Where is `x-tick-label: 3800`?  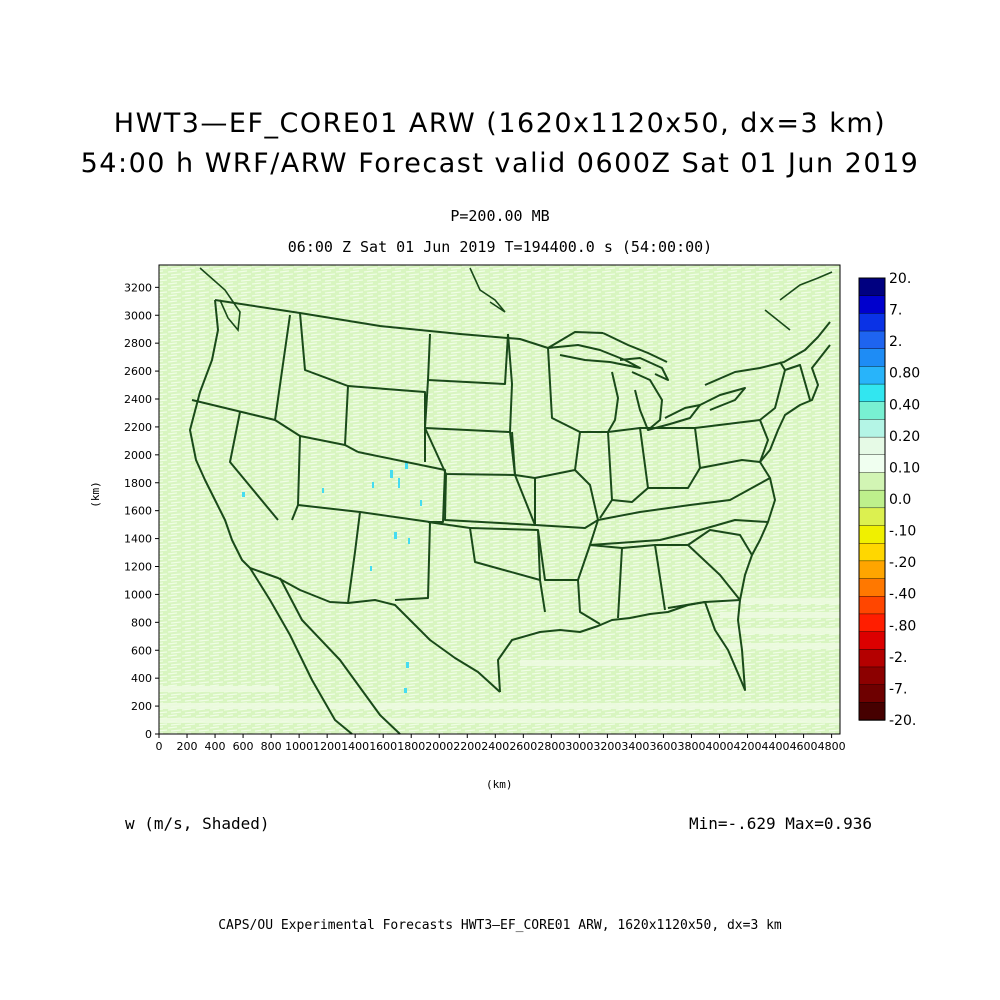 x-tick-label: 3800 is located at coordinates (691, 746).